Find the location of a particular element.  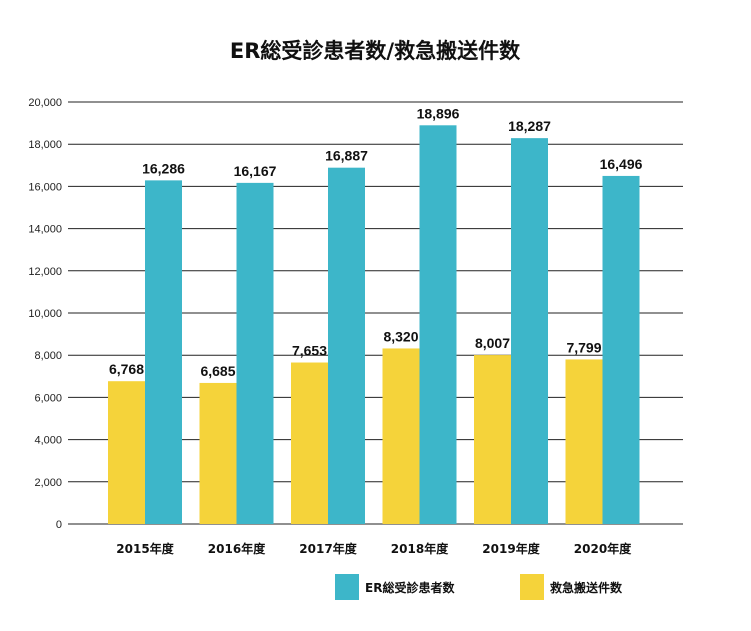

x-category-label: 2019年度 is located at coordinates (511, 548).